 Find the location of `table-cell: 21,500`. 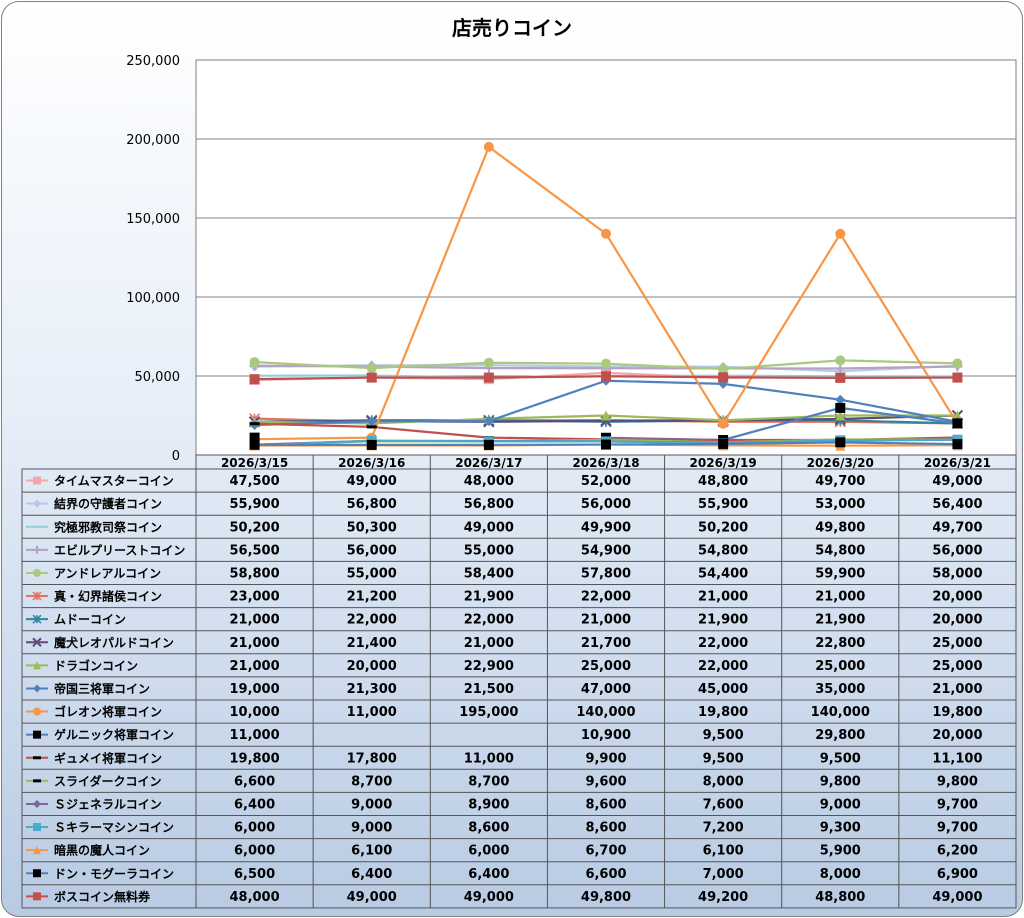

table-cell: 21,500 is located at coordinates (489, 689).